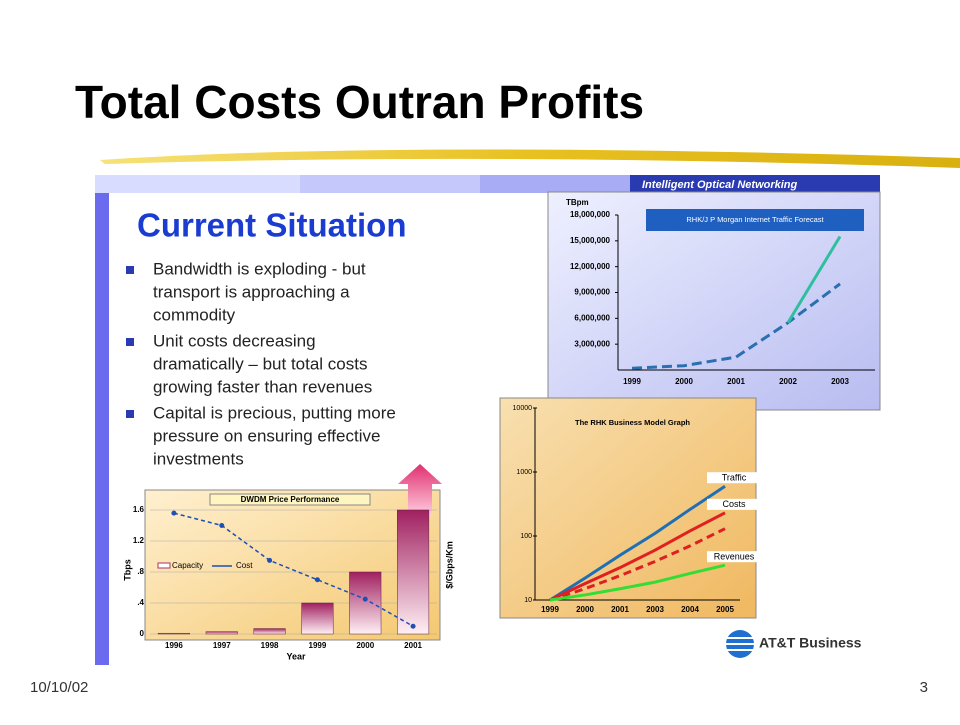 Image resolution: width=960 pixels, height=725 pixels. I want to click on legend-label: Cost, so click(244, 565).